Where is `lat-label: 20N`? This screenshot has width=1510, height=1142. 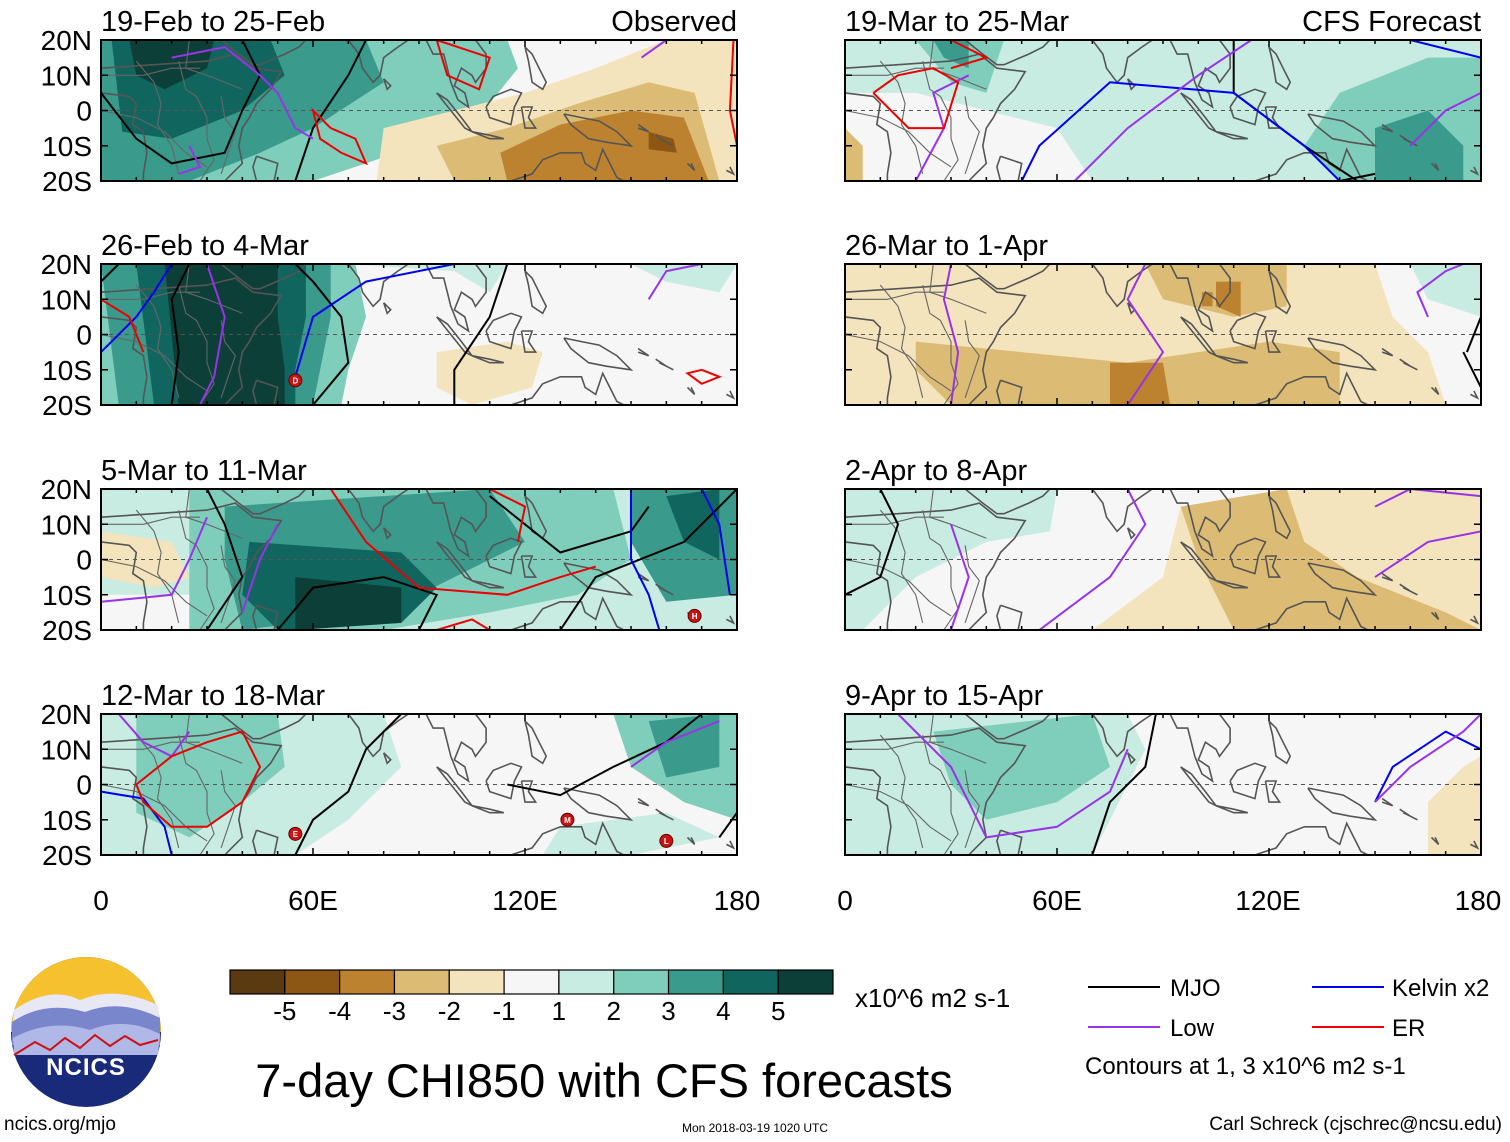 lat-label: 20N is located at coordinates (66, 40).